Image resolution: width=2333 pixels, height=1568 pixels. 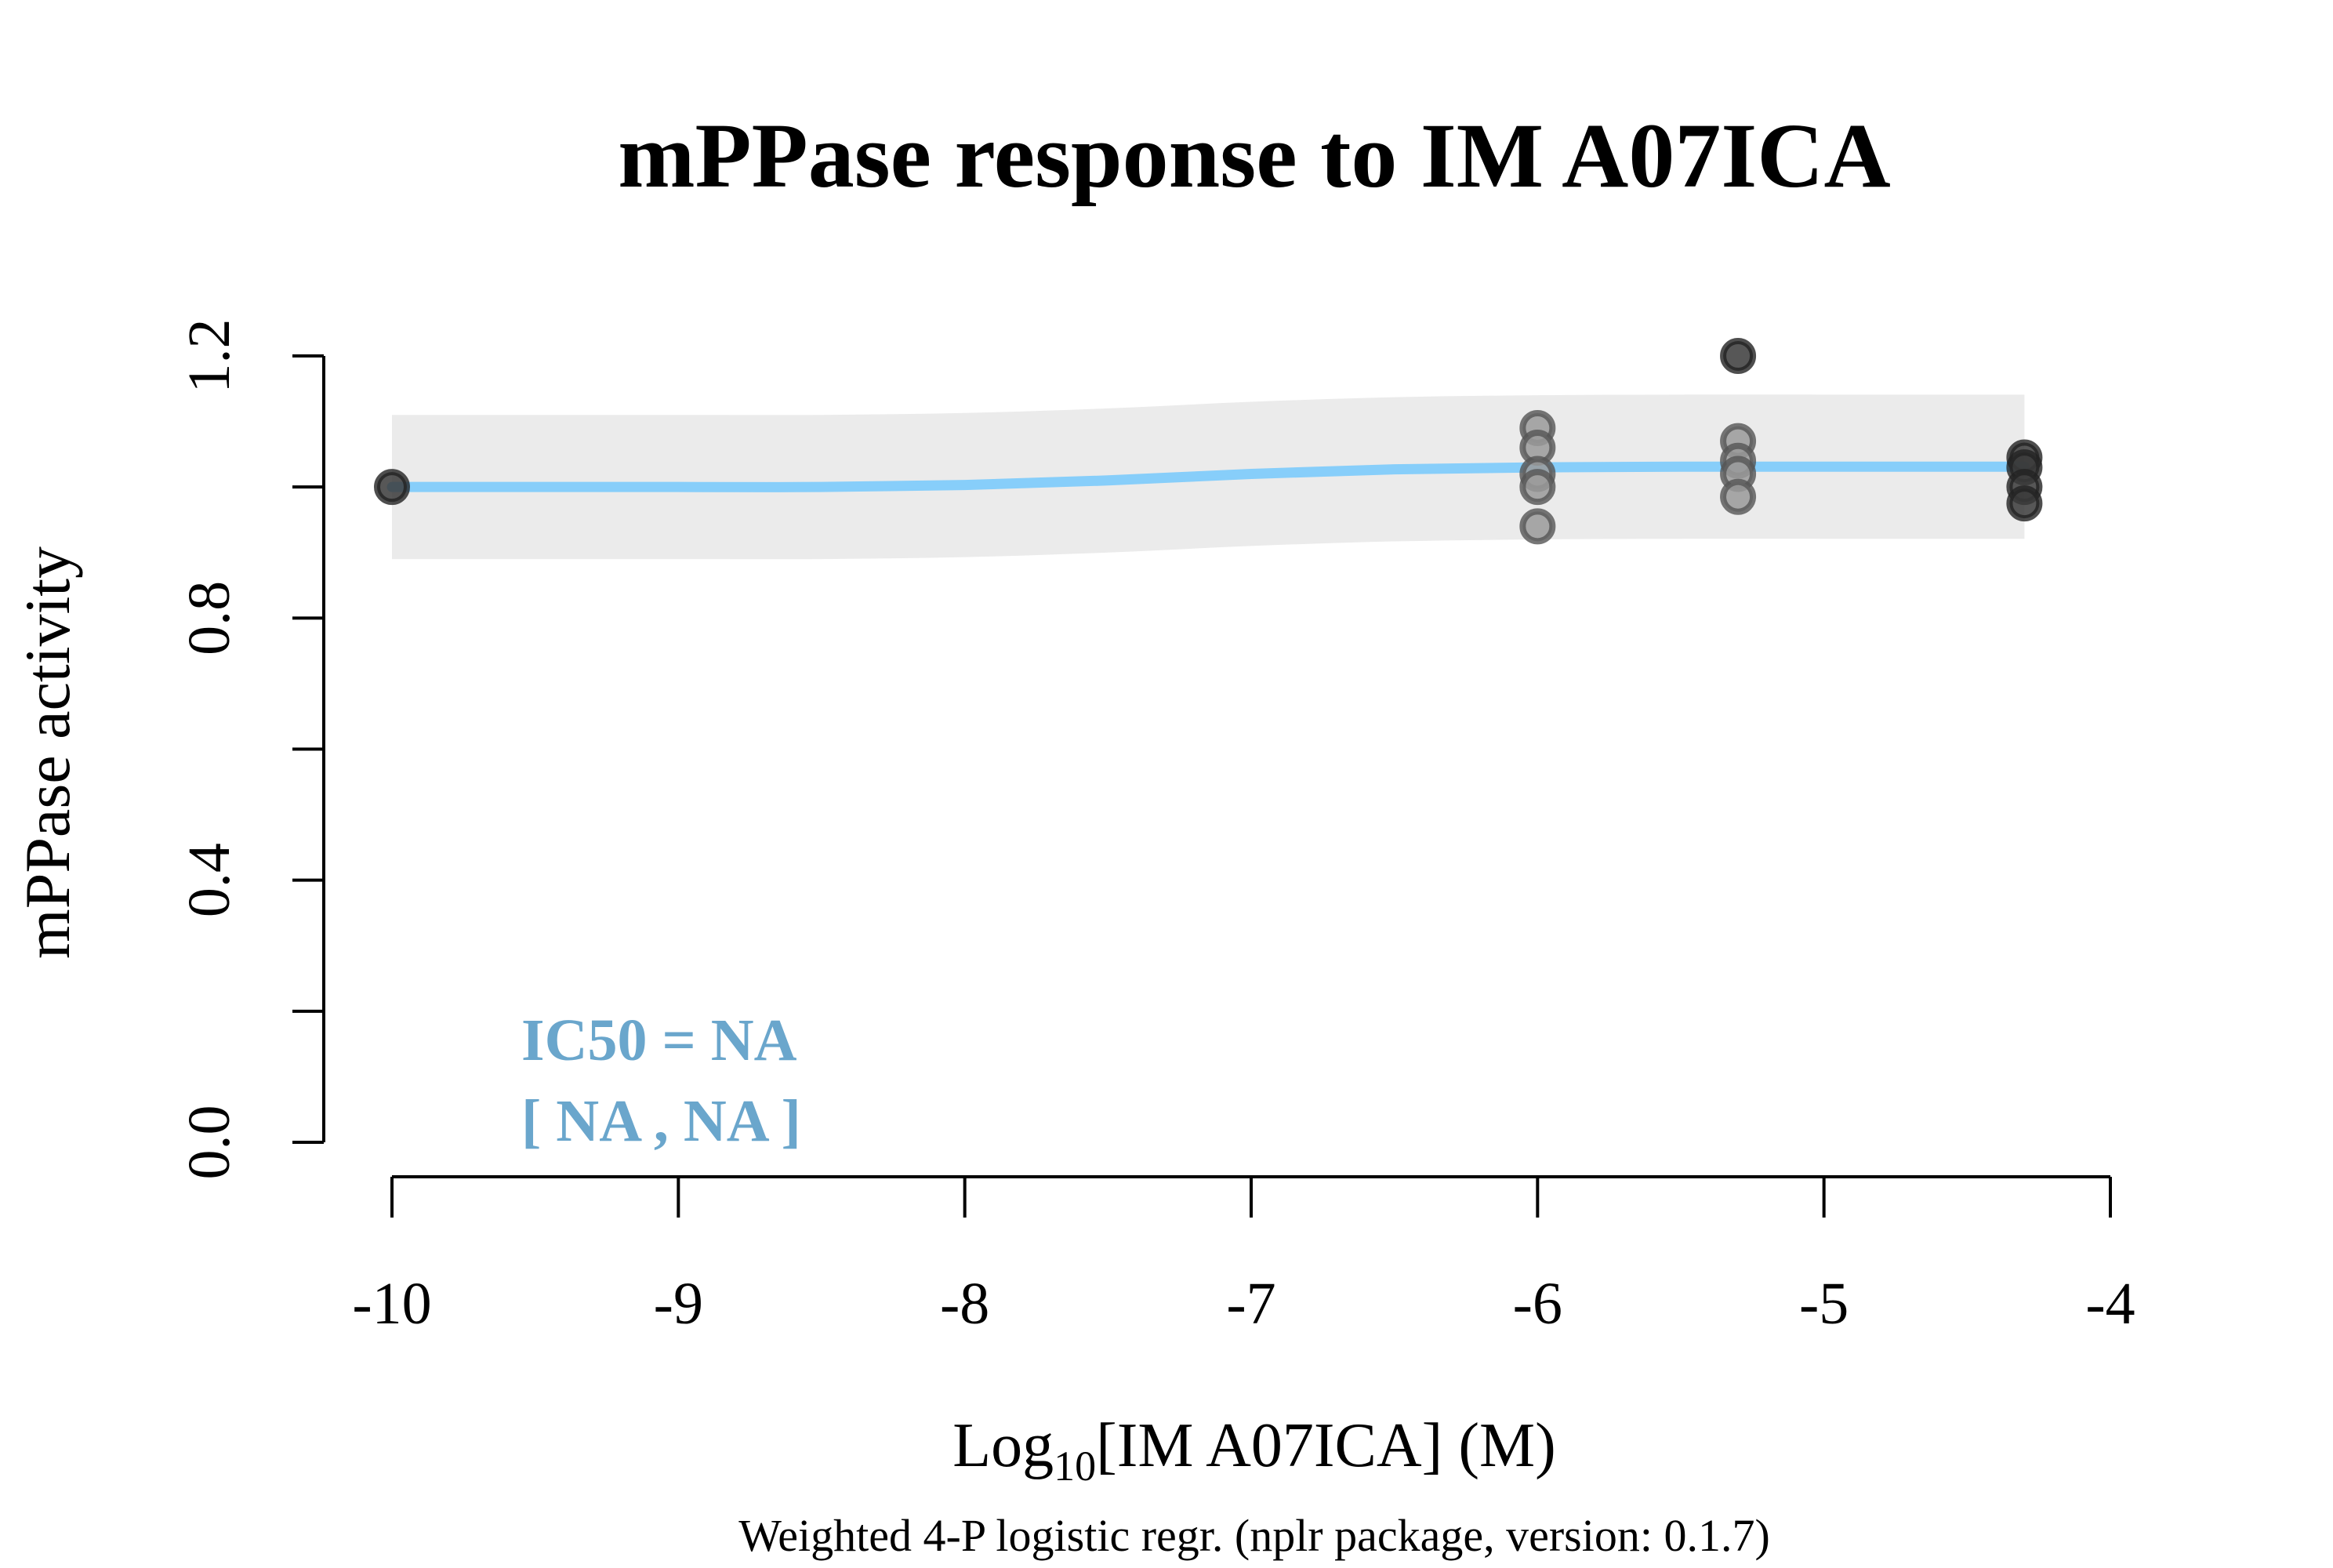 I want to click on y-tick-label: 1.2, so click(x=209, y=356).